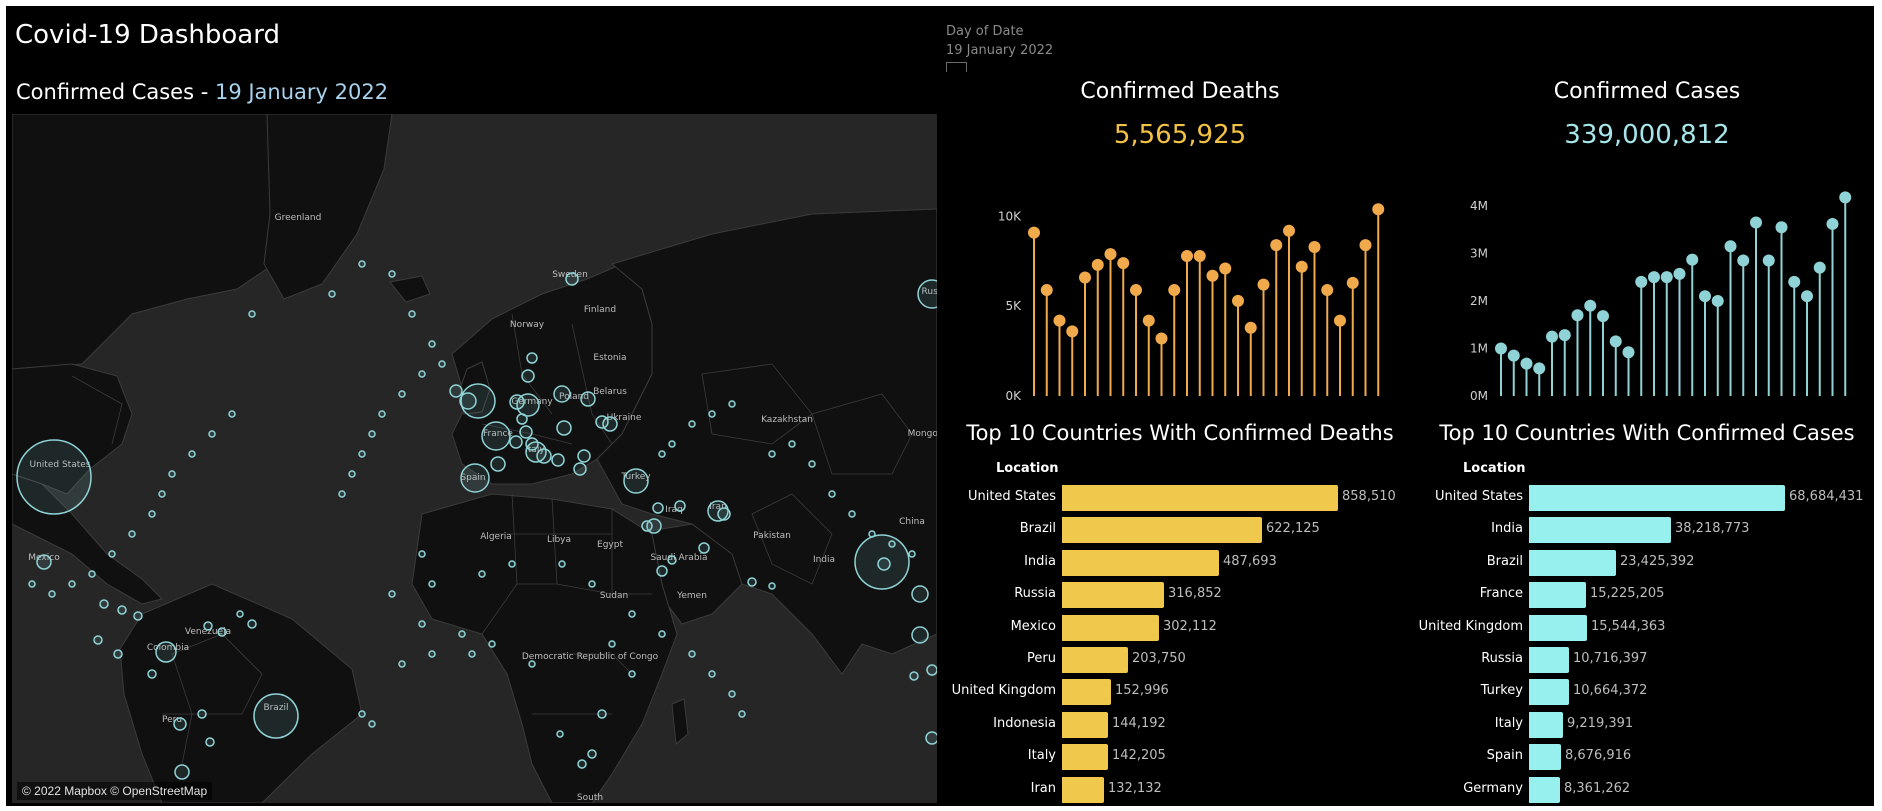 The width and height of the screenshot is (1882, 811). What do you see at coordinates (1180, 296) in the screenshot?
I see `deaths-lollipop-chart: 10K 5K 0K` at bounding box center [1180, 296].